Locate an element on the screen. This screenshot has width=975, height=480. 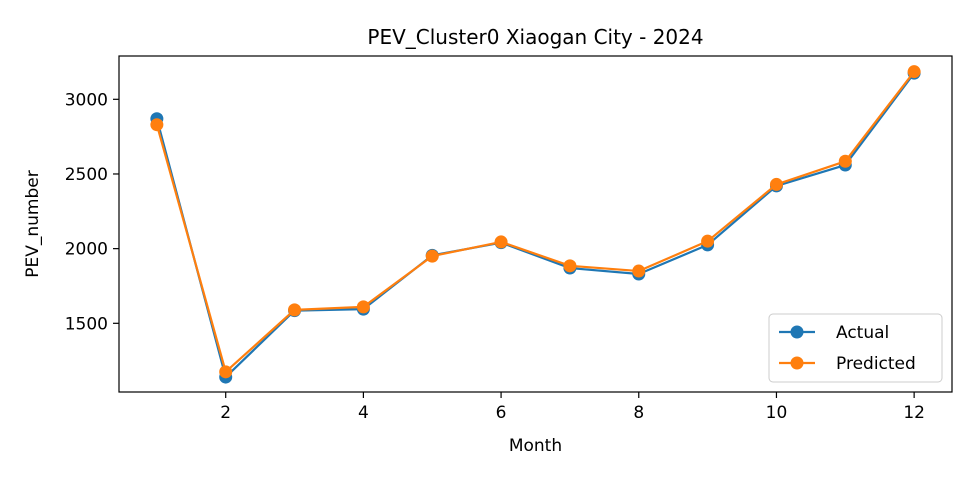
x-tick-label: 12 is located at coordinates (914, 413).